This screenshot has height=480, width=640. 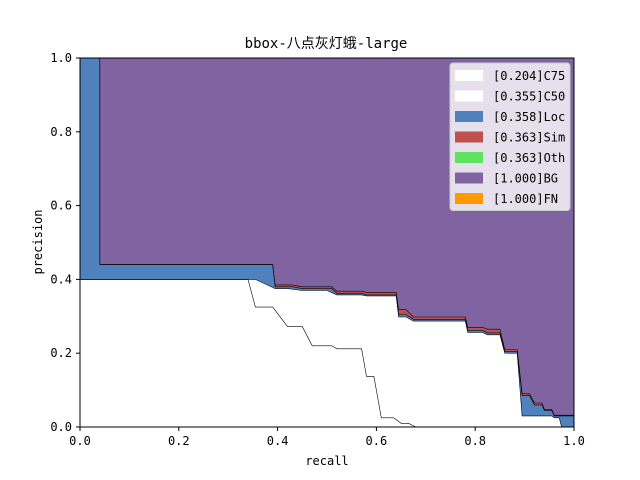 What do you see at coordinates (80, 441) in the screenshot?
I see `x-tick-label: 0.0` at bounding box center [80, 441].